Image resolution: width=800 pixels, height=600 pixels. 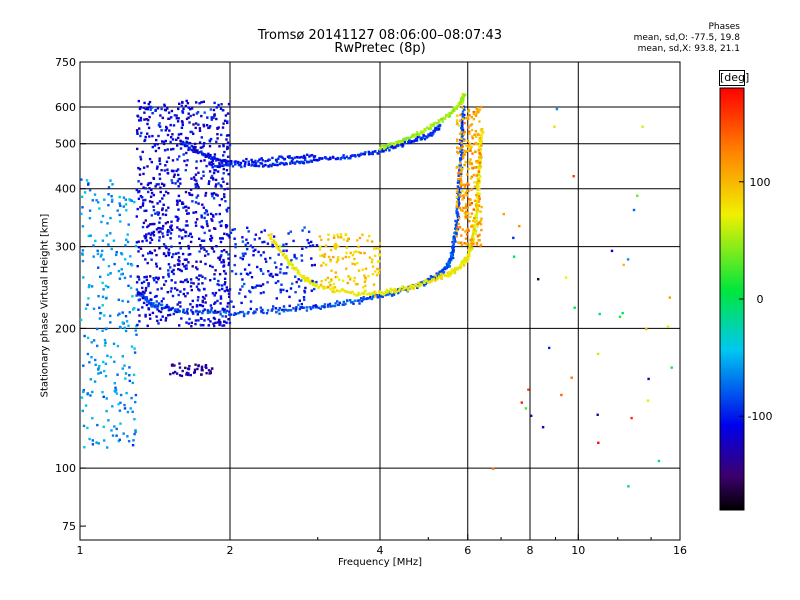 I want to click on x-tick-label: 8, so click(x=530, y=550).